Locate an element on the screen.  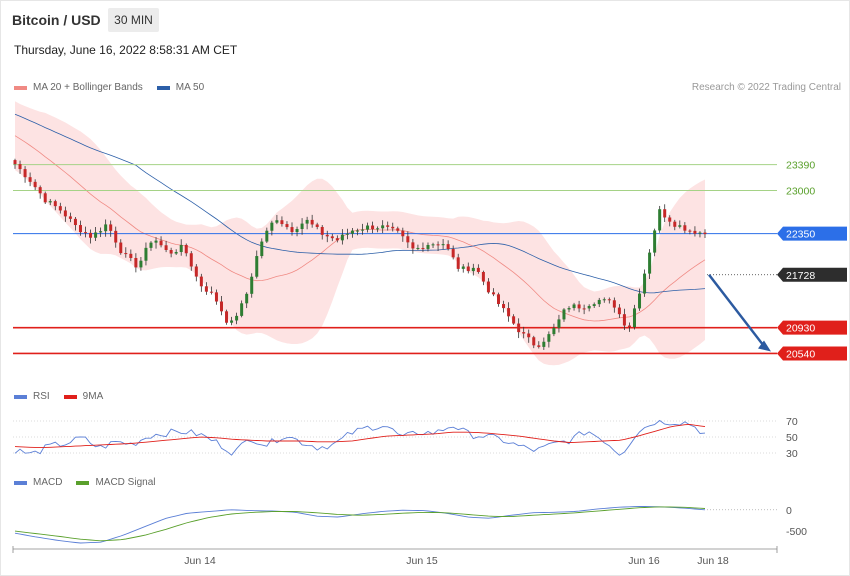
rsi-9ma-line is located at coordinates (360, 435).